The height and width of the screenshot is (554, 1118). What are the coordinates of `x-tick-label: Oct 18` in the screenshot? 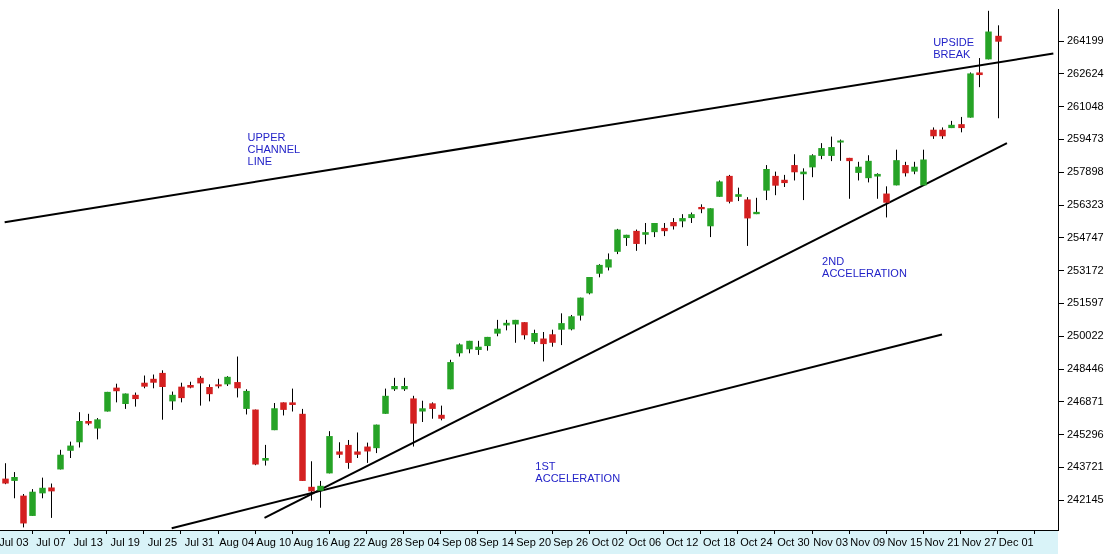 It's located at (719, 541).